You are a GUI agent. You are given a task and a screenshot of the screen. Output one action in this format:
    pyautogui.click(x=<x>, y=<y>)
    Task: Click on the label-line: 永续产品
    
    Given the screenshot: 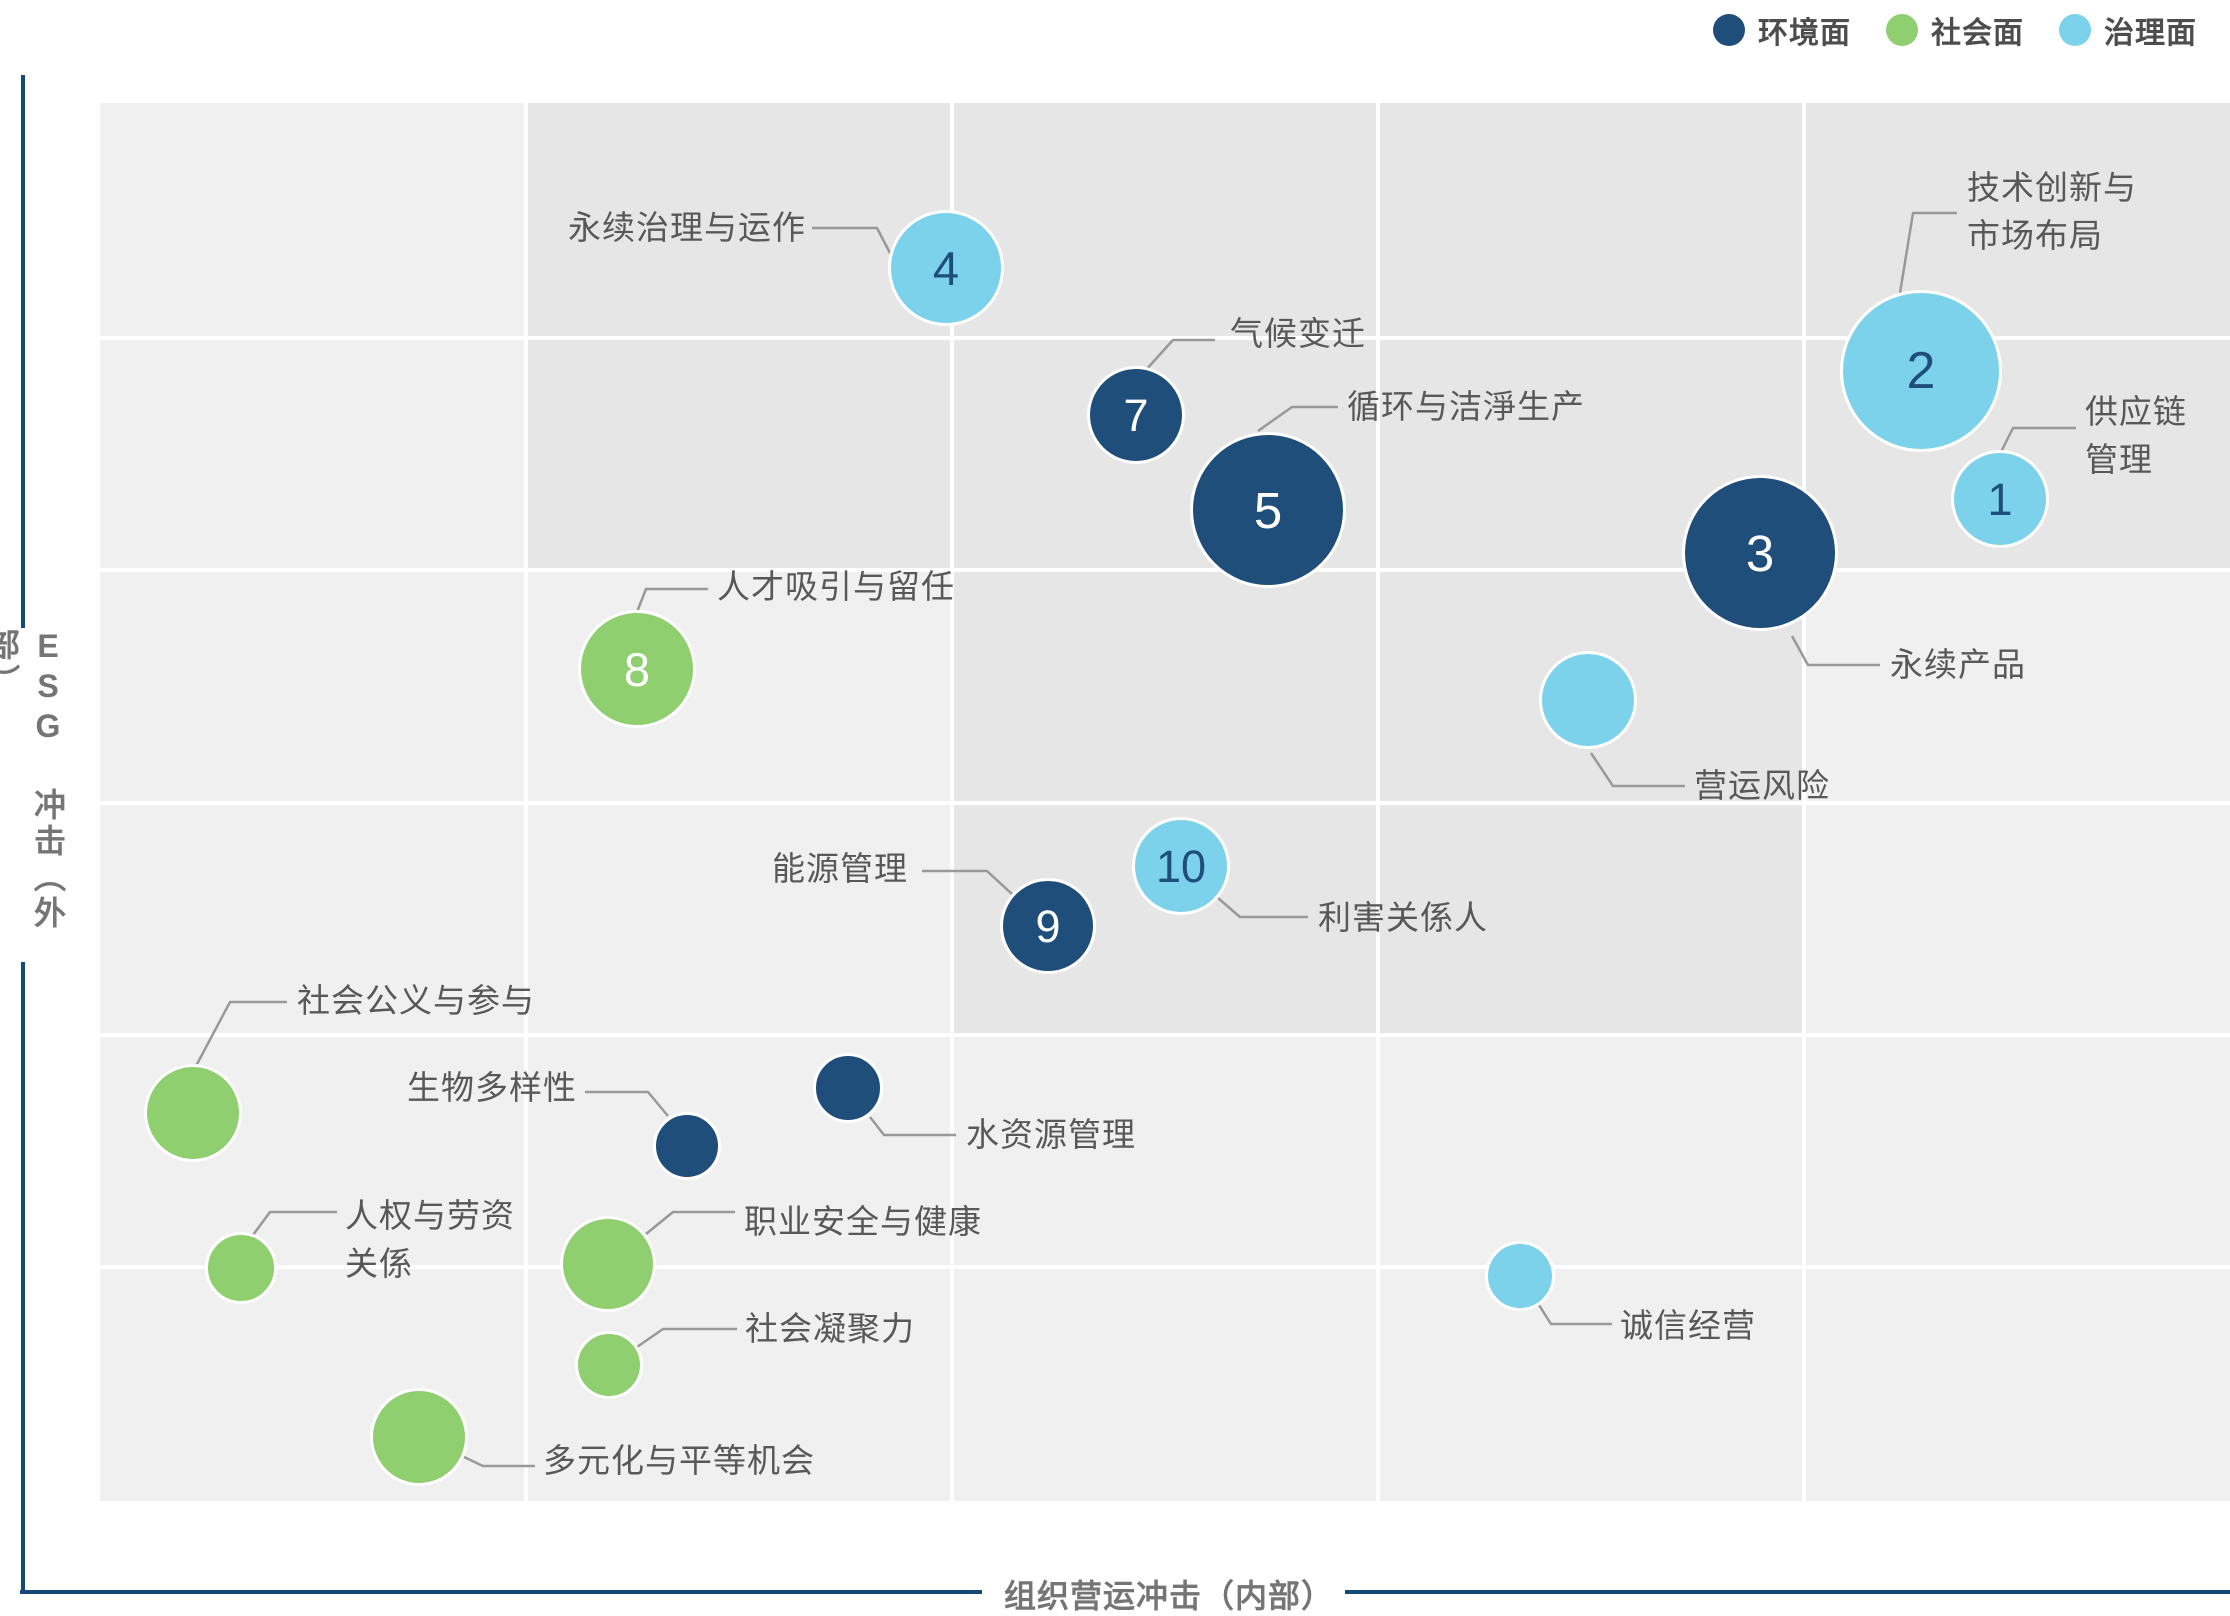 What is the action you would take?
    pyautogui.click(x=1958, y=665)
    